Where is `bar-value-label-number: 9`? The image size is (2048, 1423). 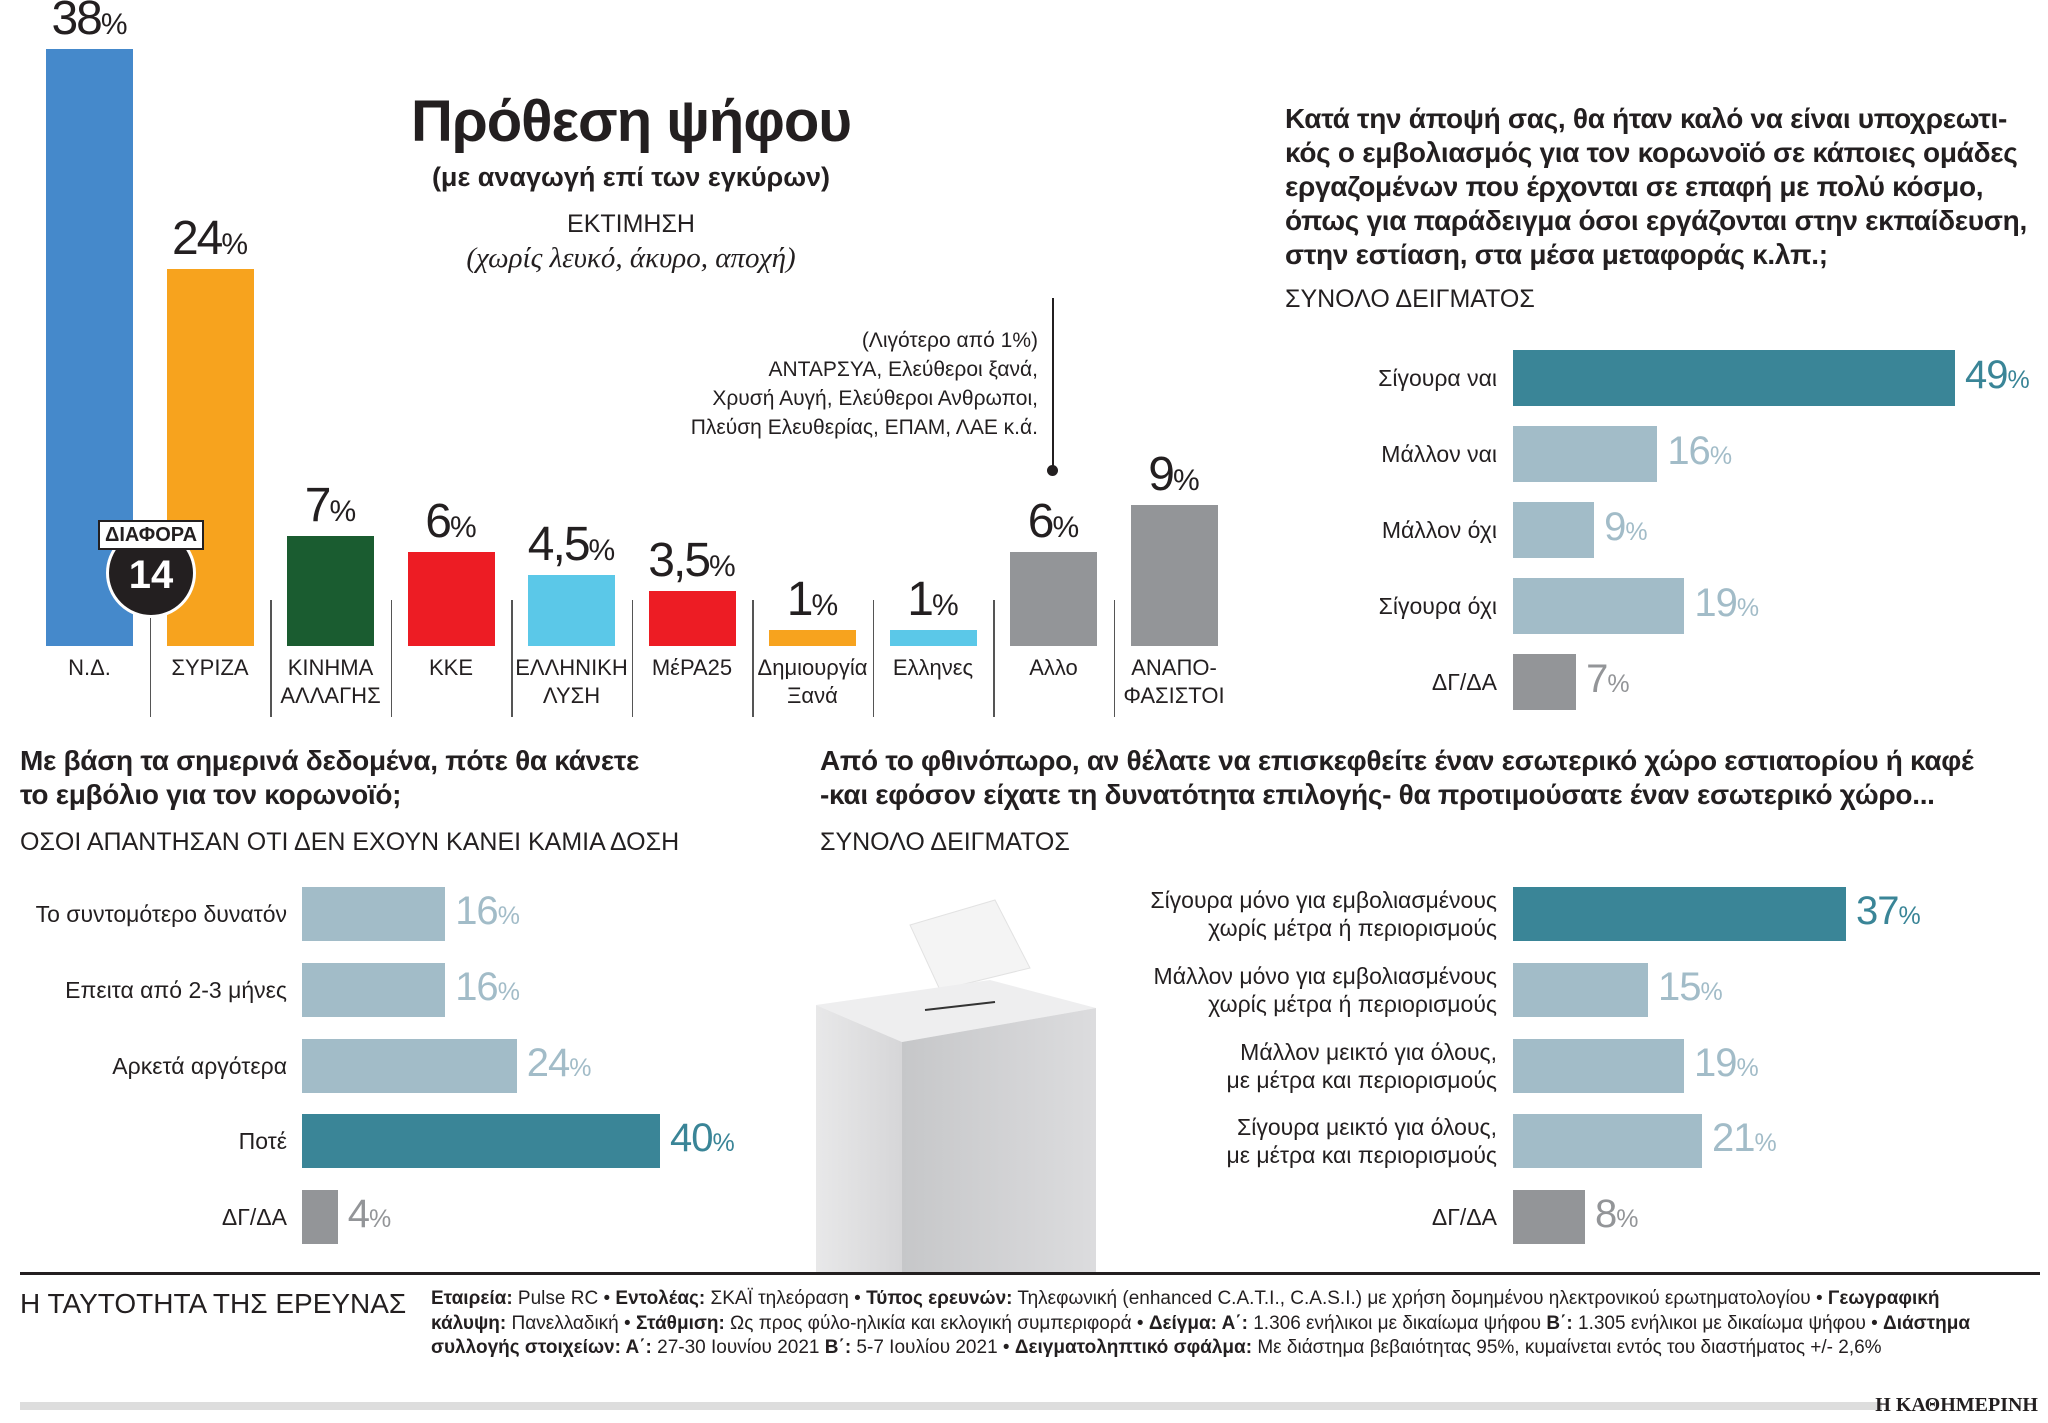
bar-value-label-number: 9 is located at coordinates (1615, 527).